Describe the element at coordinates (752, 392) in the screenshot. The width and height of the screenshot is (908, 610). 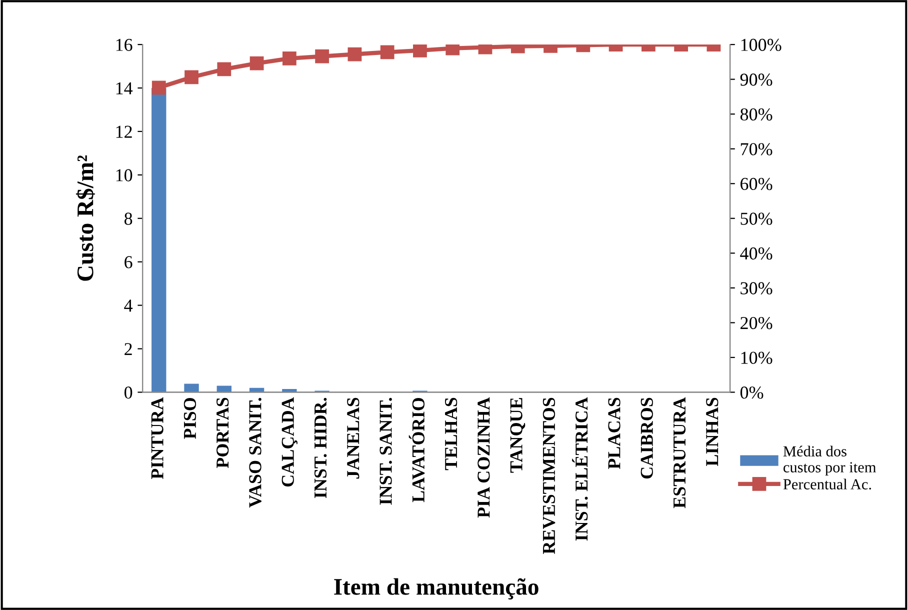
I see `y2-tick-label: 0%` at that location.